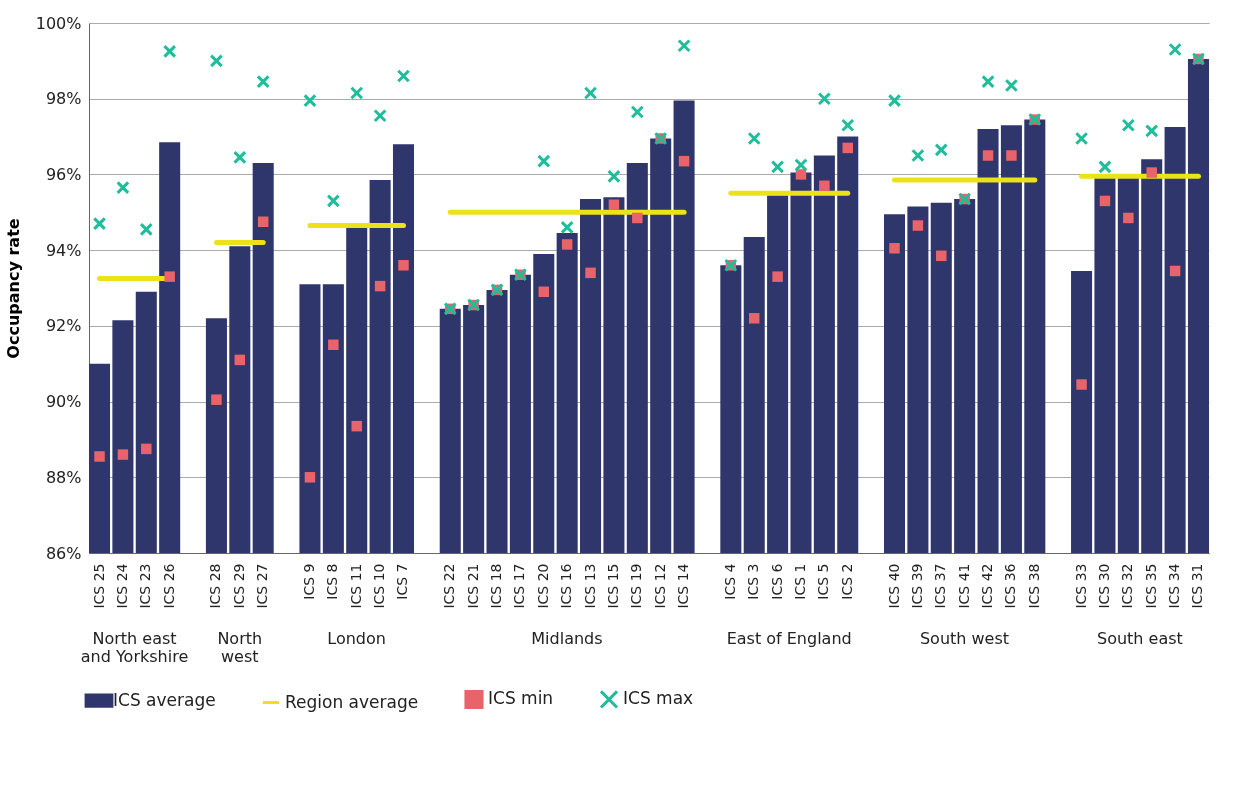 This screenshot has height=786, width=1245. Describe the element at coordinates (63, 99) in the screenshot. I see `y-tick-label: 98%` at that location.